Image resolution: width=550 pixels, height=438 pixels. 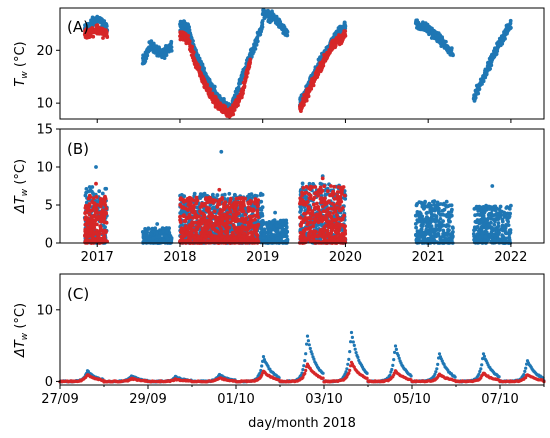 I want to click on panel-a-ylabel: Tw (°C), so click(x=21, y=63).